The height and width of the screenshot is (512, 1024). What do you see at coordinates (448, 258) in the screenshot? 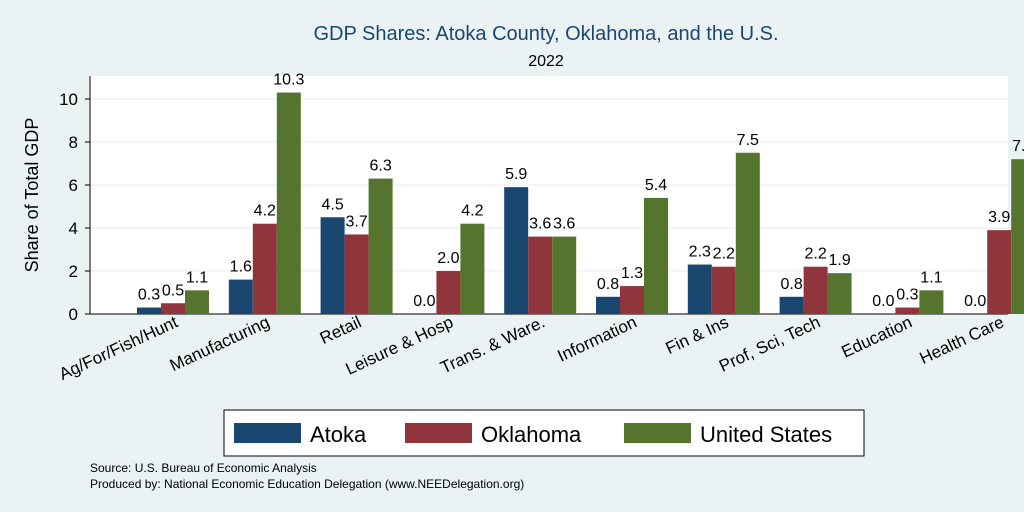
I see `data-label: 2.0` at bounding box center [448, 258].